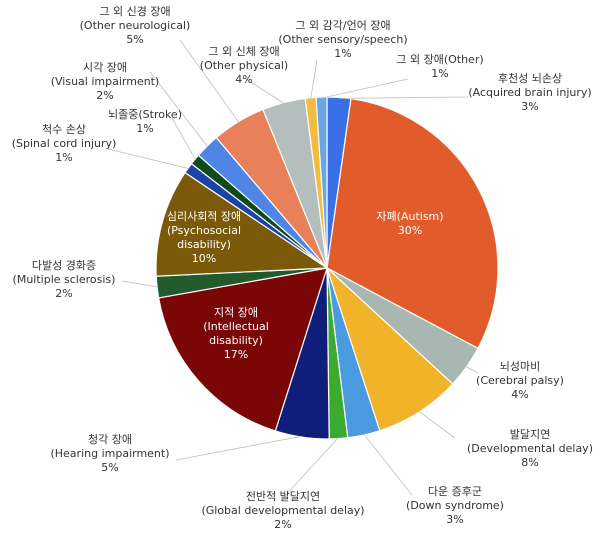 The image size is (600, 546). What do you see at coordinates (236, 326) in the screenshot?
I see `slice-label-line: (Intellectual` at bounding box center [236, 326].